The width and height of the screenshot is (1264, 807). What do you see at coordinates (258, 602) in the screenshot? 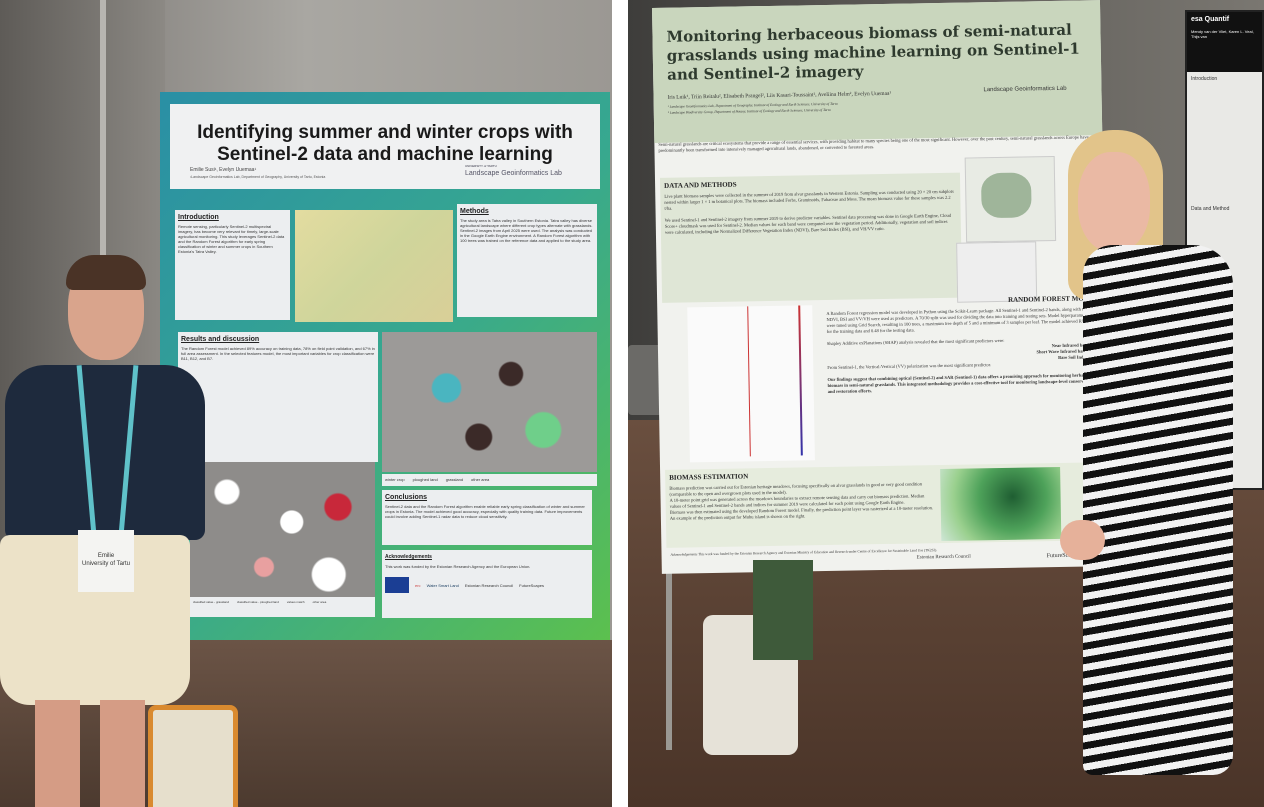
I see `legend-item: classified value - ploughed land` at bounding box center [258, 602].